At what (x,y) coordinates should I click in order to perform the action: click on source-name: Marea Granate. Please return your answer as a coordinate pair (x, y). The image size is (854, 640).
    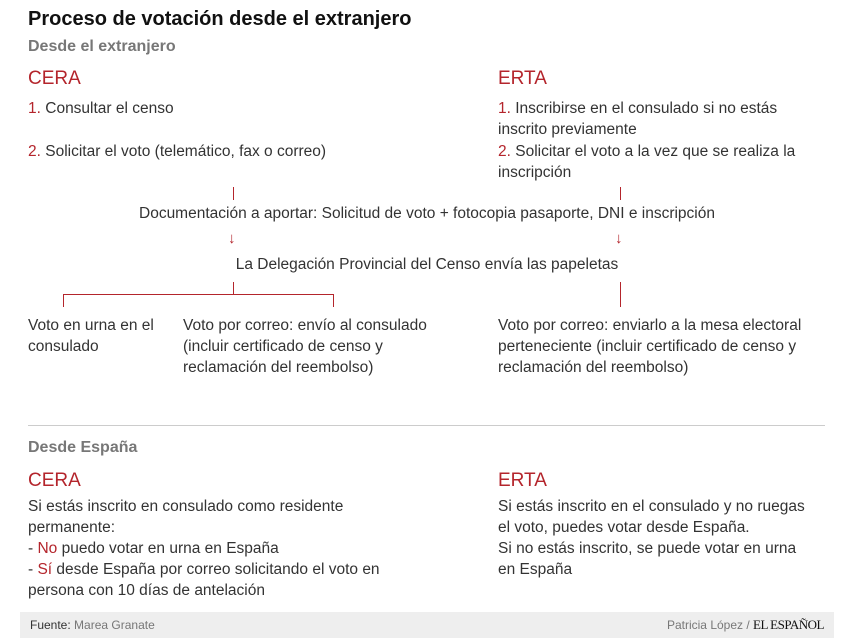
    Looking at the image, I should click on (114, 625).